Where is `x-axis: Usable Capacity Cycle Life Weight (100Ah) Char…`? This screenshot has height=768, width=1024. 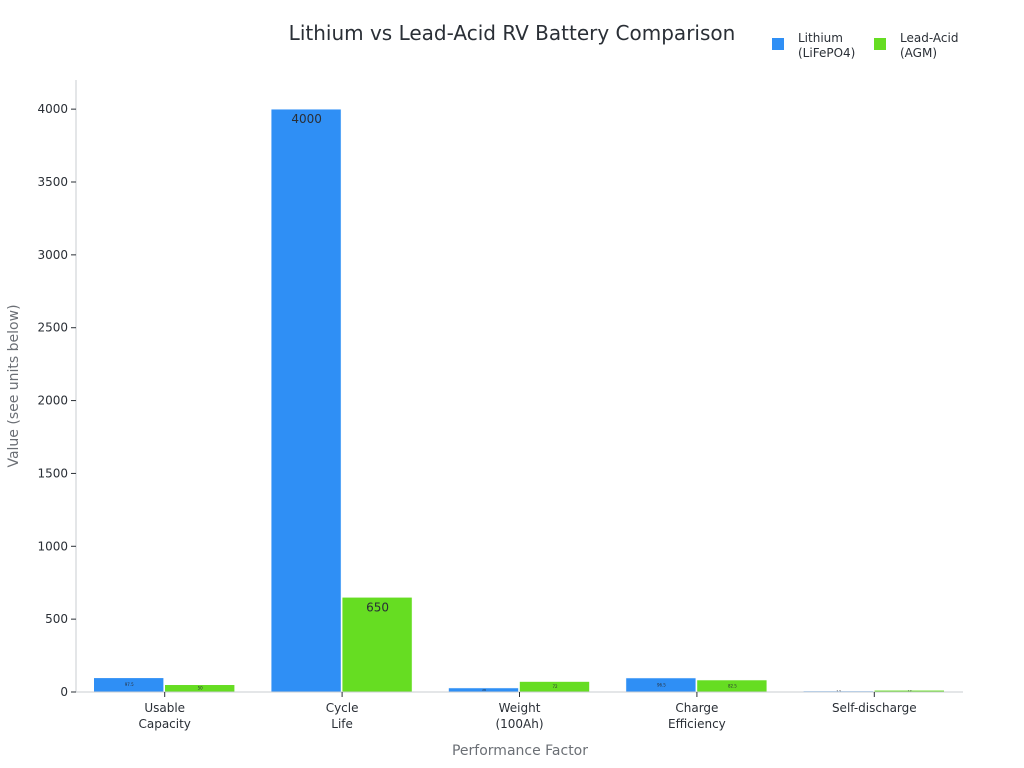
x-axis: Usable Capacity Cycle Life Weight (100Ah) Char… is located at coordinates (519, 711).